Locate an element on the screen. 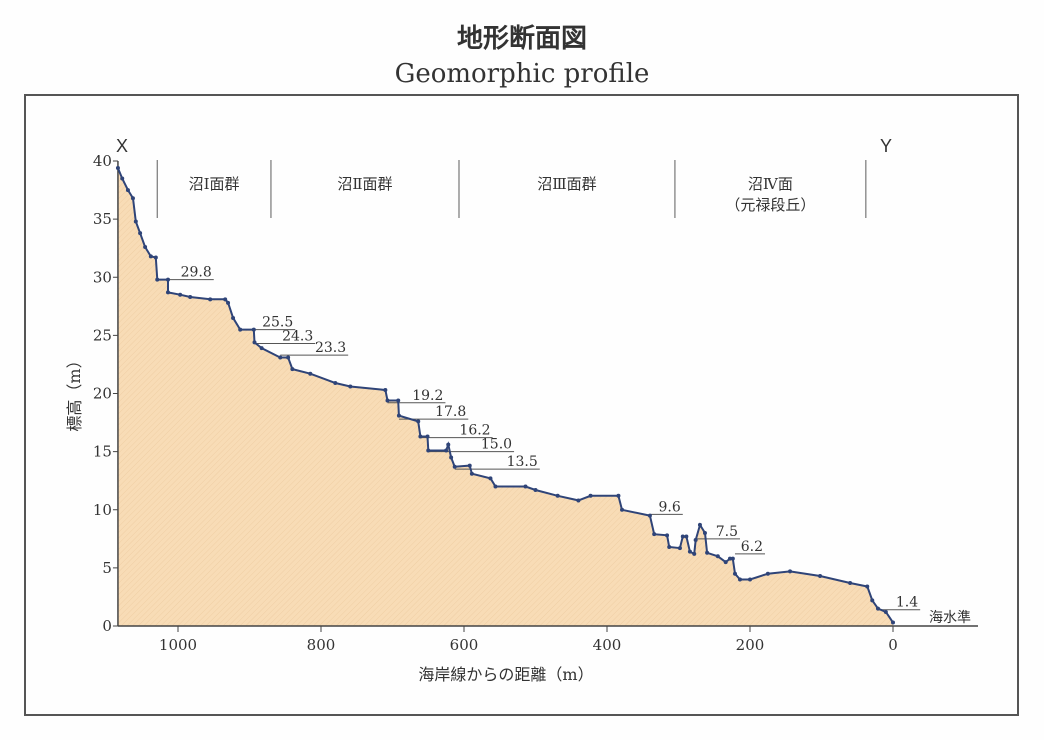  chart-title: 地形断面図 is located at coordinates (522, 38).